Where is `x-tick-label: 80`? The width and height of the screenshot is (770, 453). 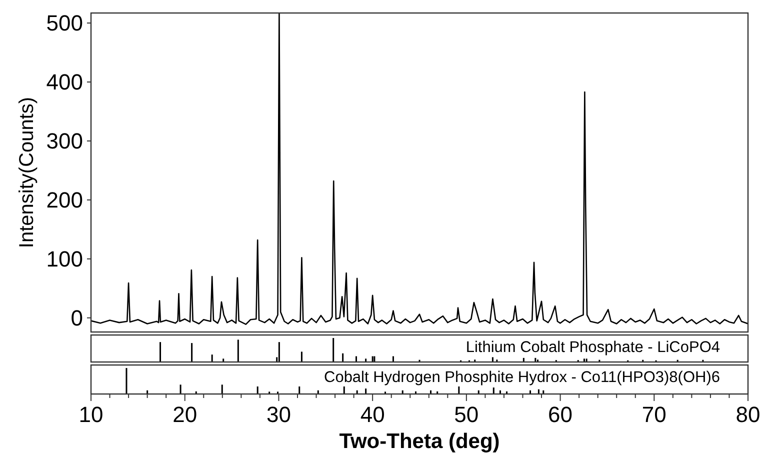
x-tick-label: 80 is located at coordinates (748, 414).